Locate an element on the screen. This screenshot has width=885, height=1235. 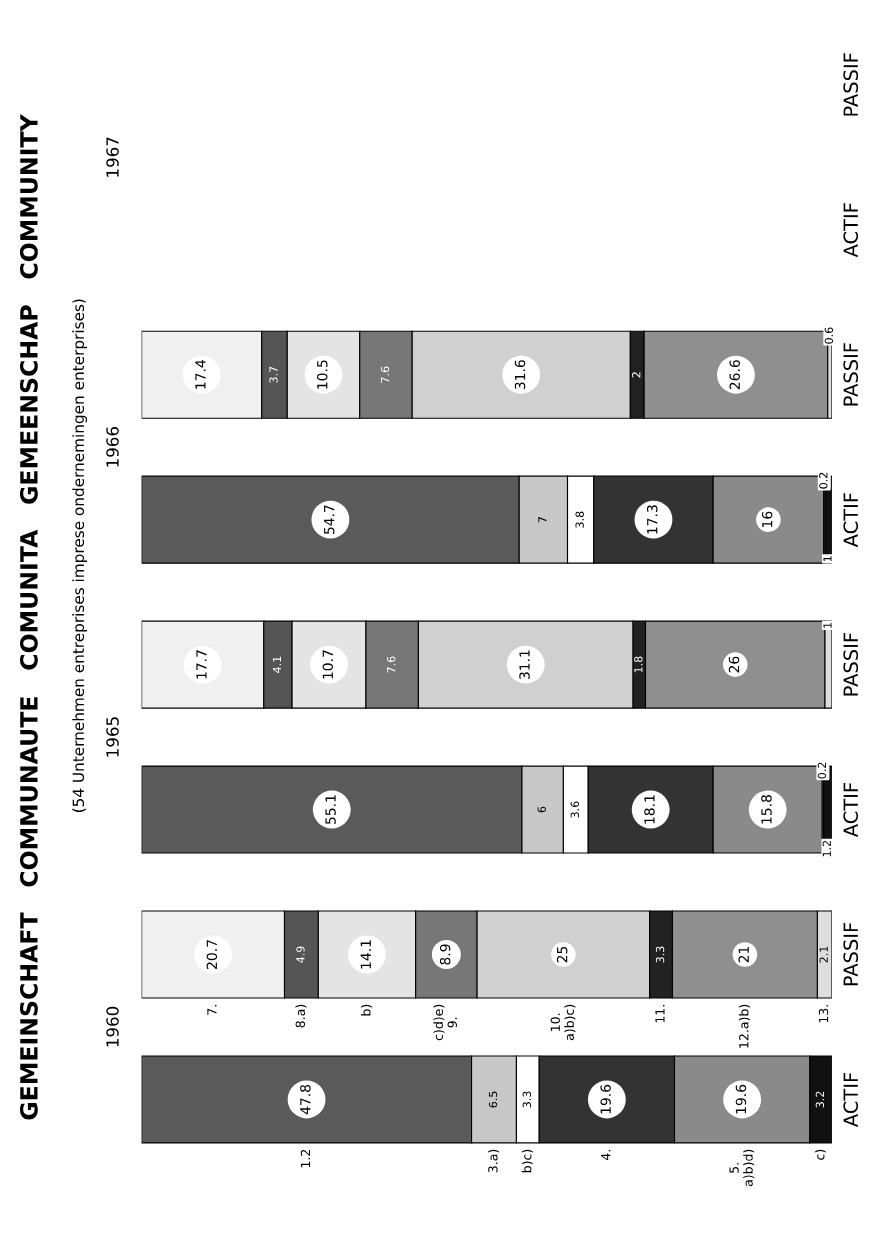
data-label: 26 is located at coordinates (734, 664).